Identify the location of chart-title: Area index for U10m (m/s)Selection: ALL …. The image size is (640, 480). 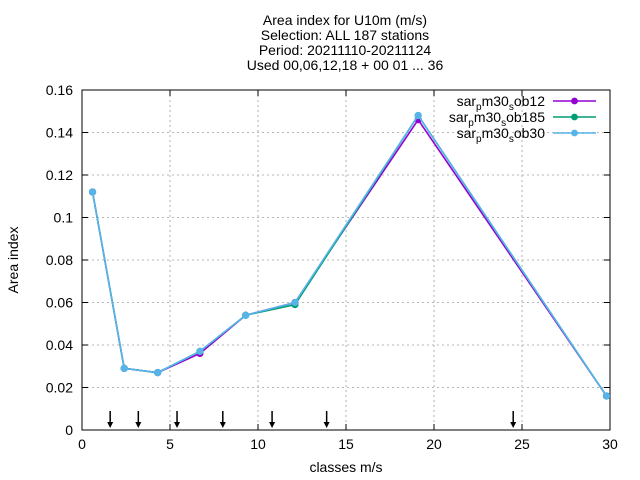
(345, 42).